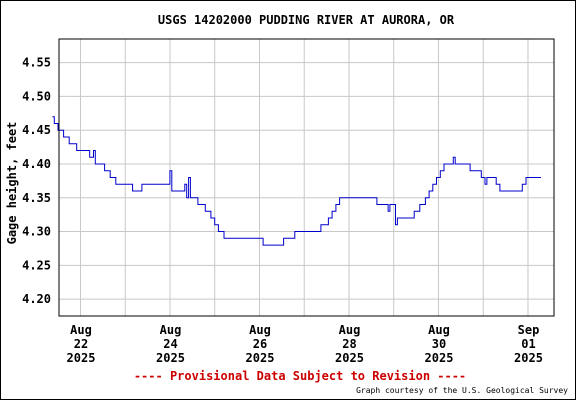 The height and width of the screenshot is (400, 576). I want to click on y-tick-labels: 4.20 4.25 4.30 4.35 4.40 4.45 4.50 4.55, so click(36, 181).